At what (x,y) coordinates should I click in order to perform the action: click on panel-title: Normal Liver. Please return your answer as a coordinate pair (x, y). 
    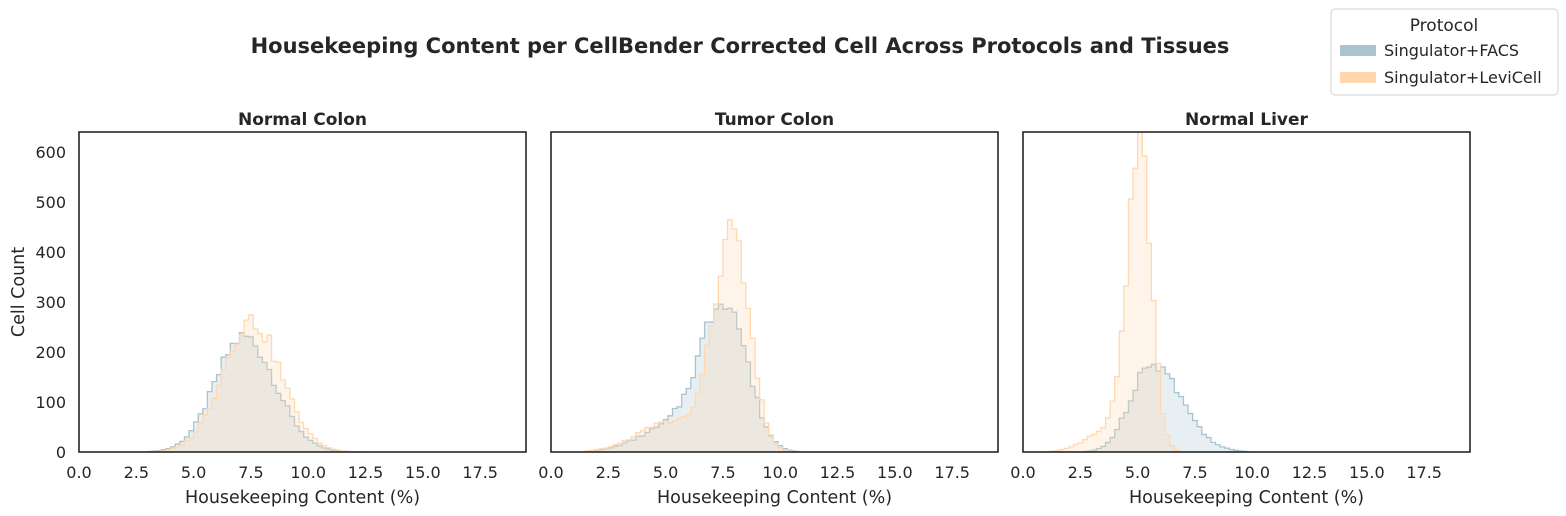
    Looking at the image, I should click on (1246, 120).